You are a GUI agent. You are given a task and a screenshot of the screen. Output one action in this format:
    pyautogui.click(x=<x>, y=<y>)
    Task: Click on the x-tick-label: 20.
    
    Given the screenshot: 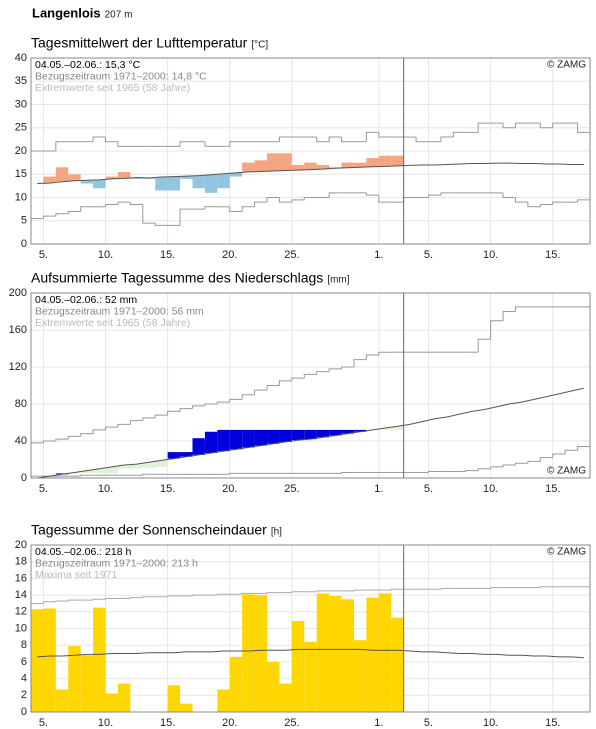 What is the action you would take?
    pyautogui.click(x=229, y=489)
    